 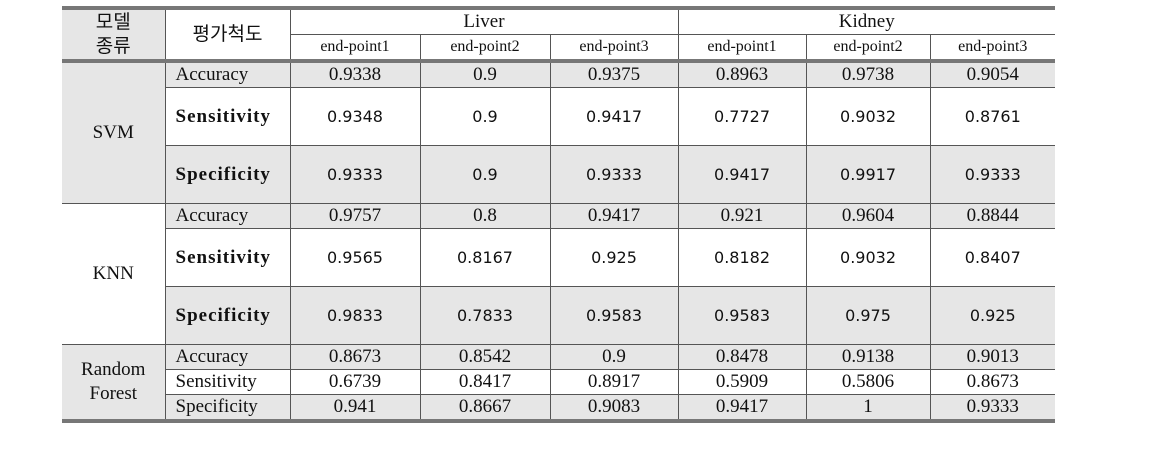 I want to click on model-name: KNN, so click(x=113, y=273).